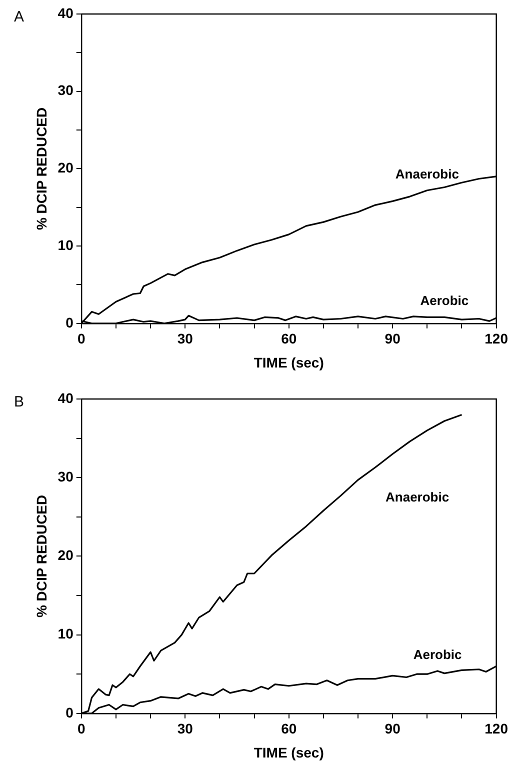 The width and height of the screenshot is (511, 775). Describe the element at coordinates (19, 402) in the screenshot. I see `chart-title: B` at that location.